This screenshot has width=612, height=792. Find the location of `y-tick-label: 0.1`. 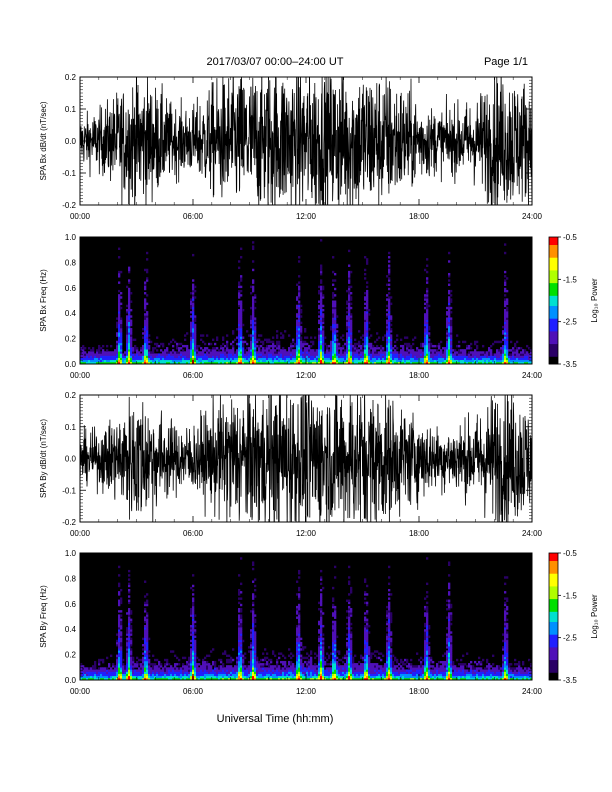

y-tick-label: 0.1 is located at coordinates (71, 427).